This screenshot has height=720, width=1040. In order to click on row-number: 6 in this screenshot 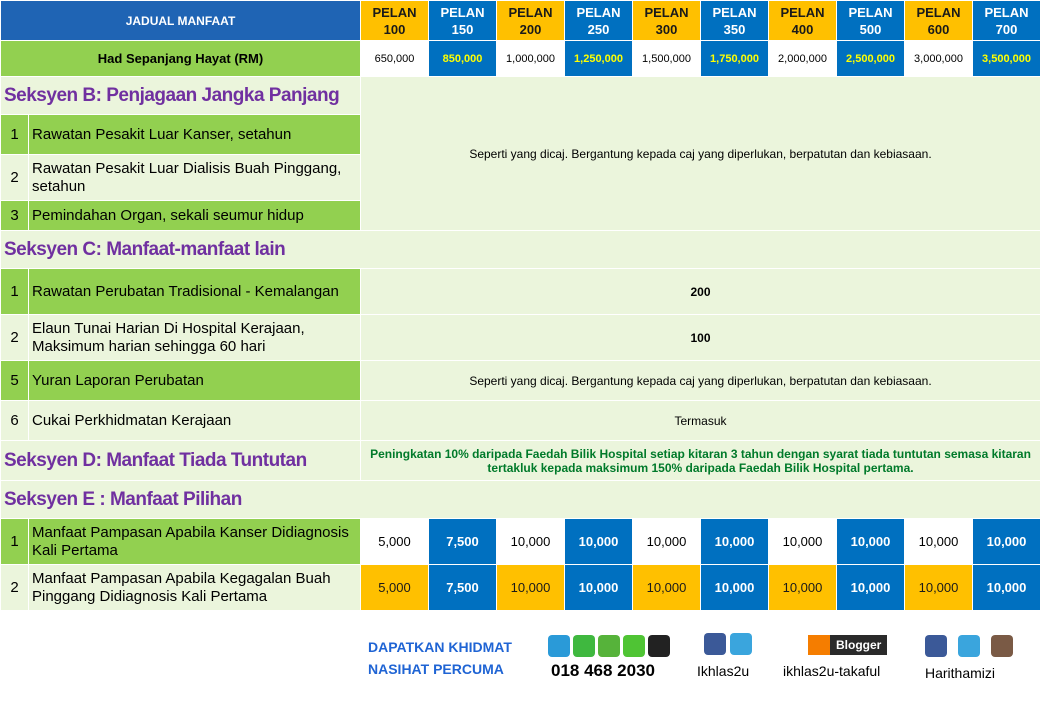, I will do `click(14, 420)`.